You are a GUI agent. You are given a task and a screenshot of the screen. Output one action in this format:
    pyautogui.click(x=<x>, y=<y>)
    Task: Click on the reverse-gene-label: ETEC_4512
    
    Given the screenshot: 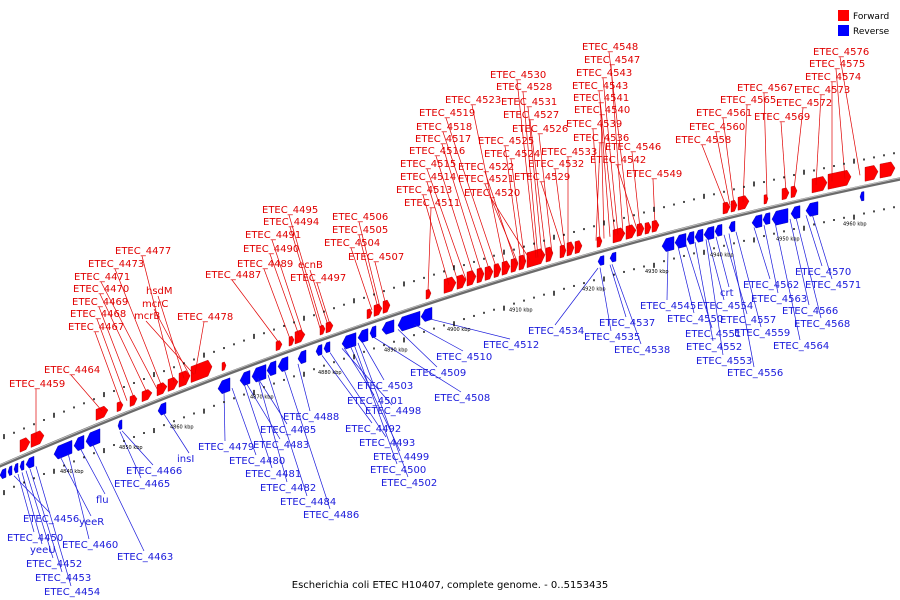 What is the action you would take?
    pyautogui.click(x=511, y=345)
    